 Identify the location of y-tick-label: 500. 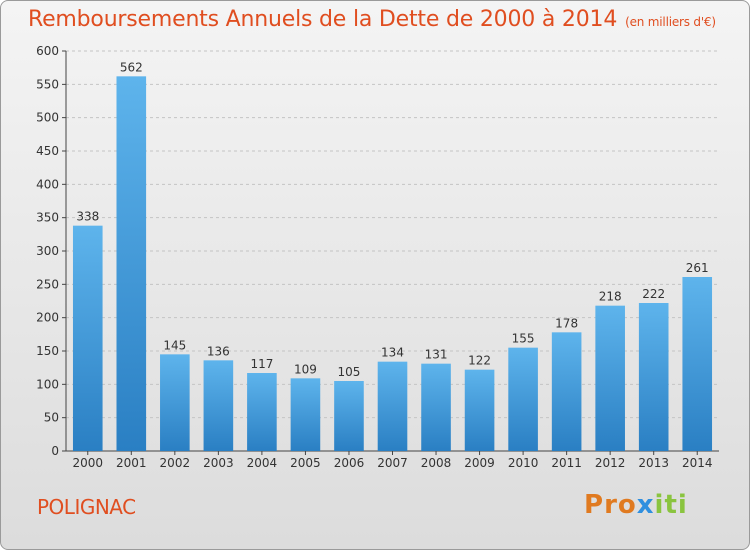
(47, 118).